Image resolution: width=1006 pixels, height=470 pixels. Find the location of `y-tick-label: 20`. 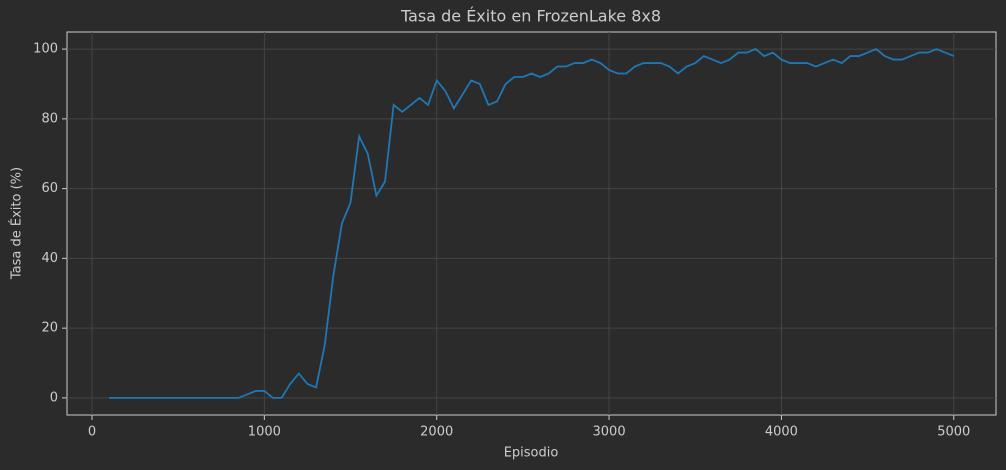

y-tick-label: 20 is located at coordinates (49, 328).